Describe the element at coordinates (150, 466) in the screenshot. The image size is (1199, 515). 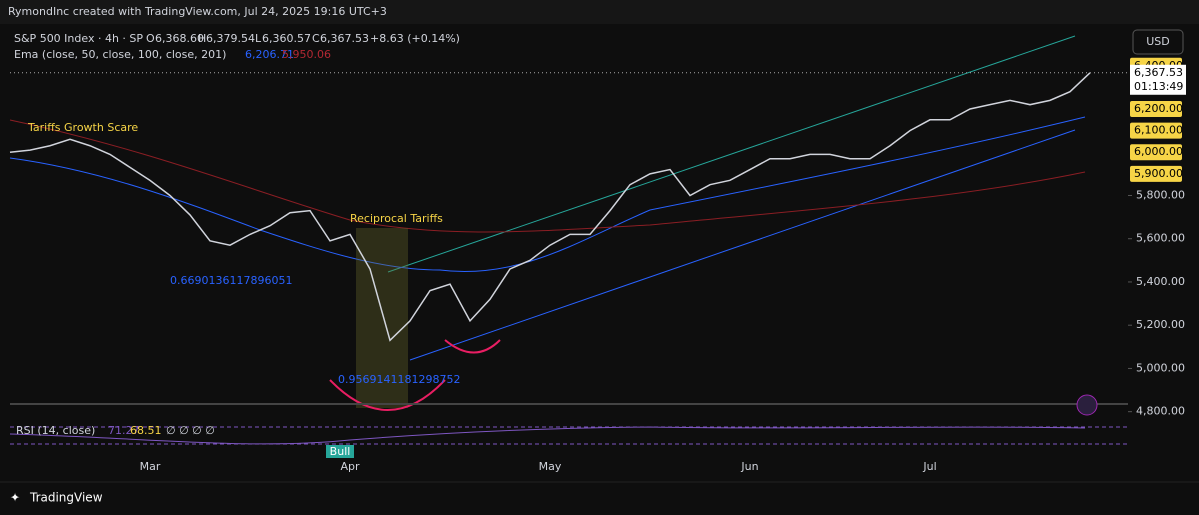
I see `x-tick-label: Mar` at that location.